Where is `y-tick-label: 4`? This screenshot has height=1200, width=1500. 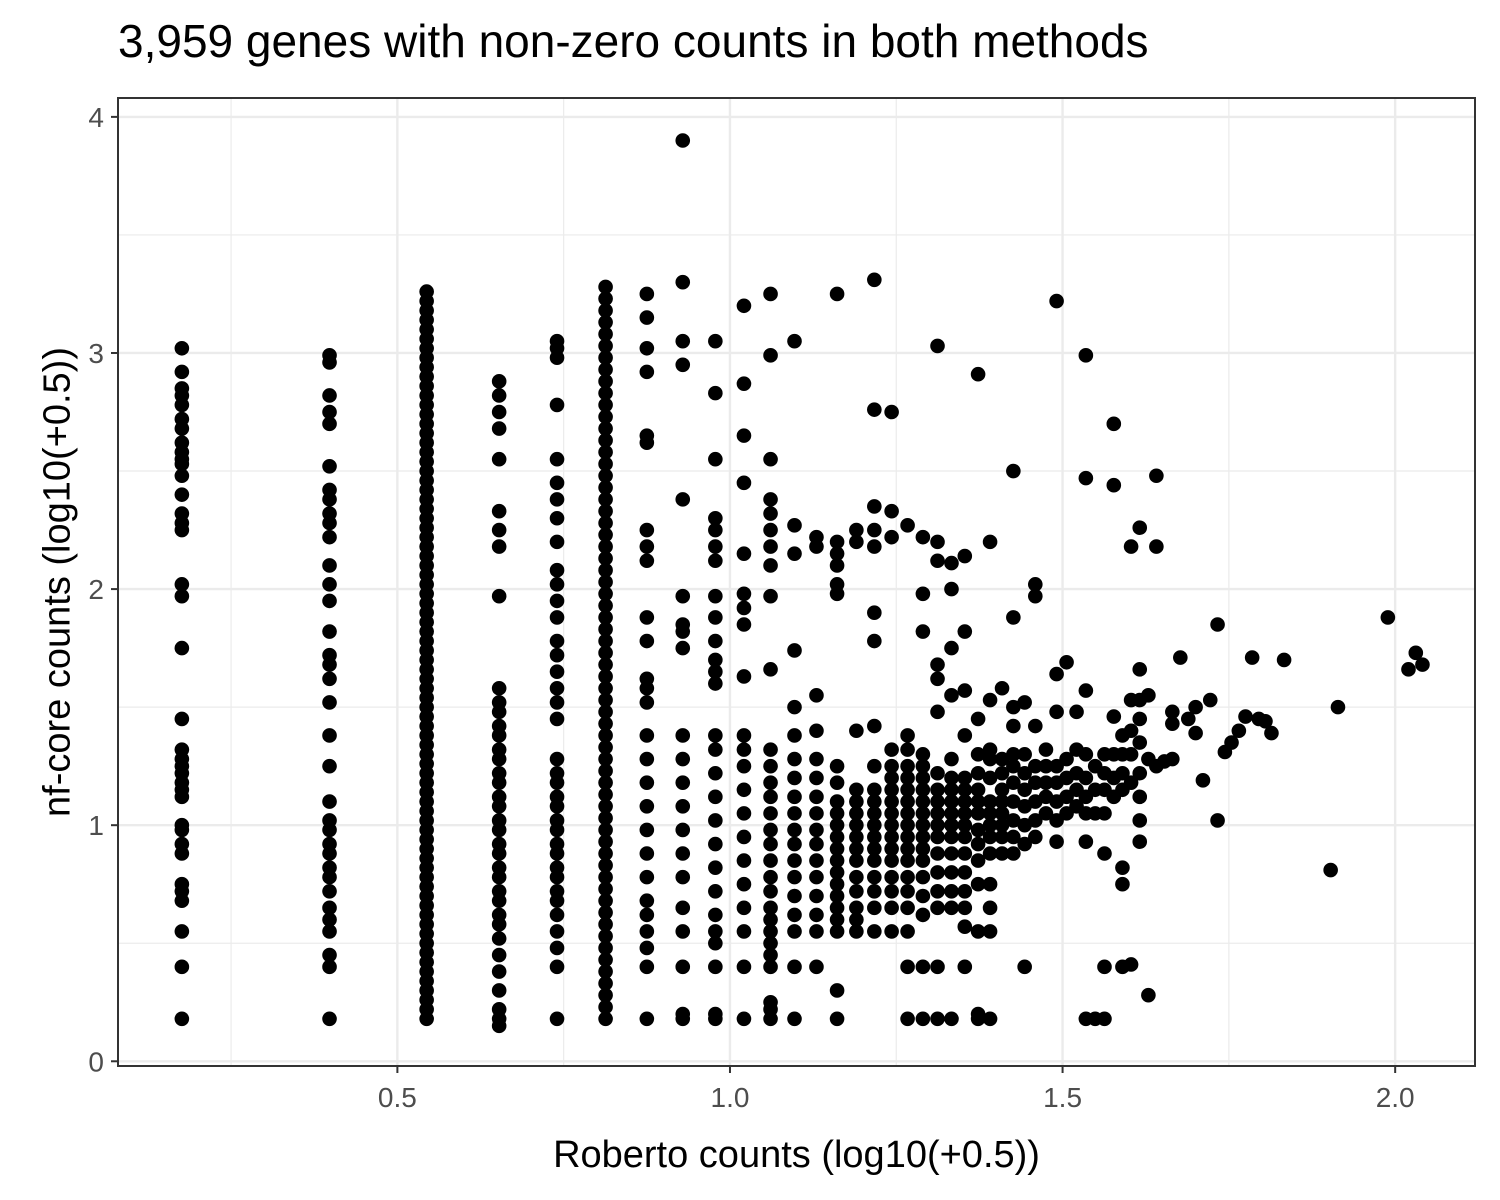
y-tick-label: 4 is located at coordinates (96, 117).